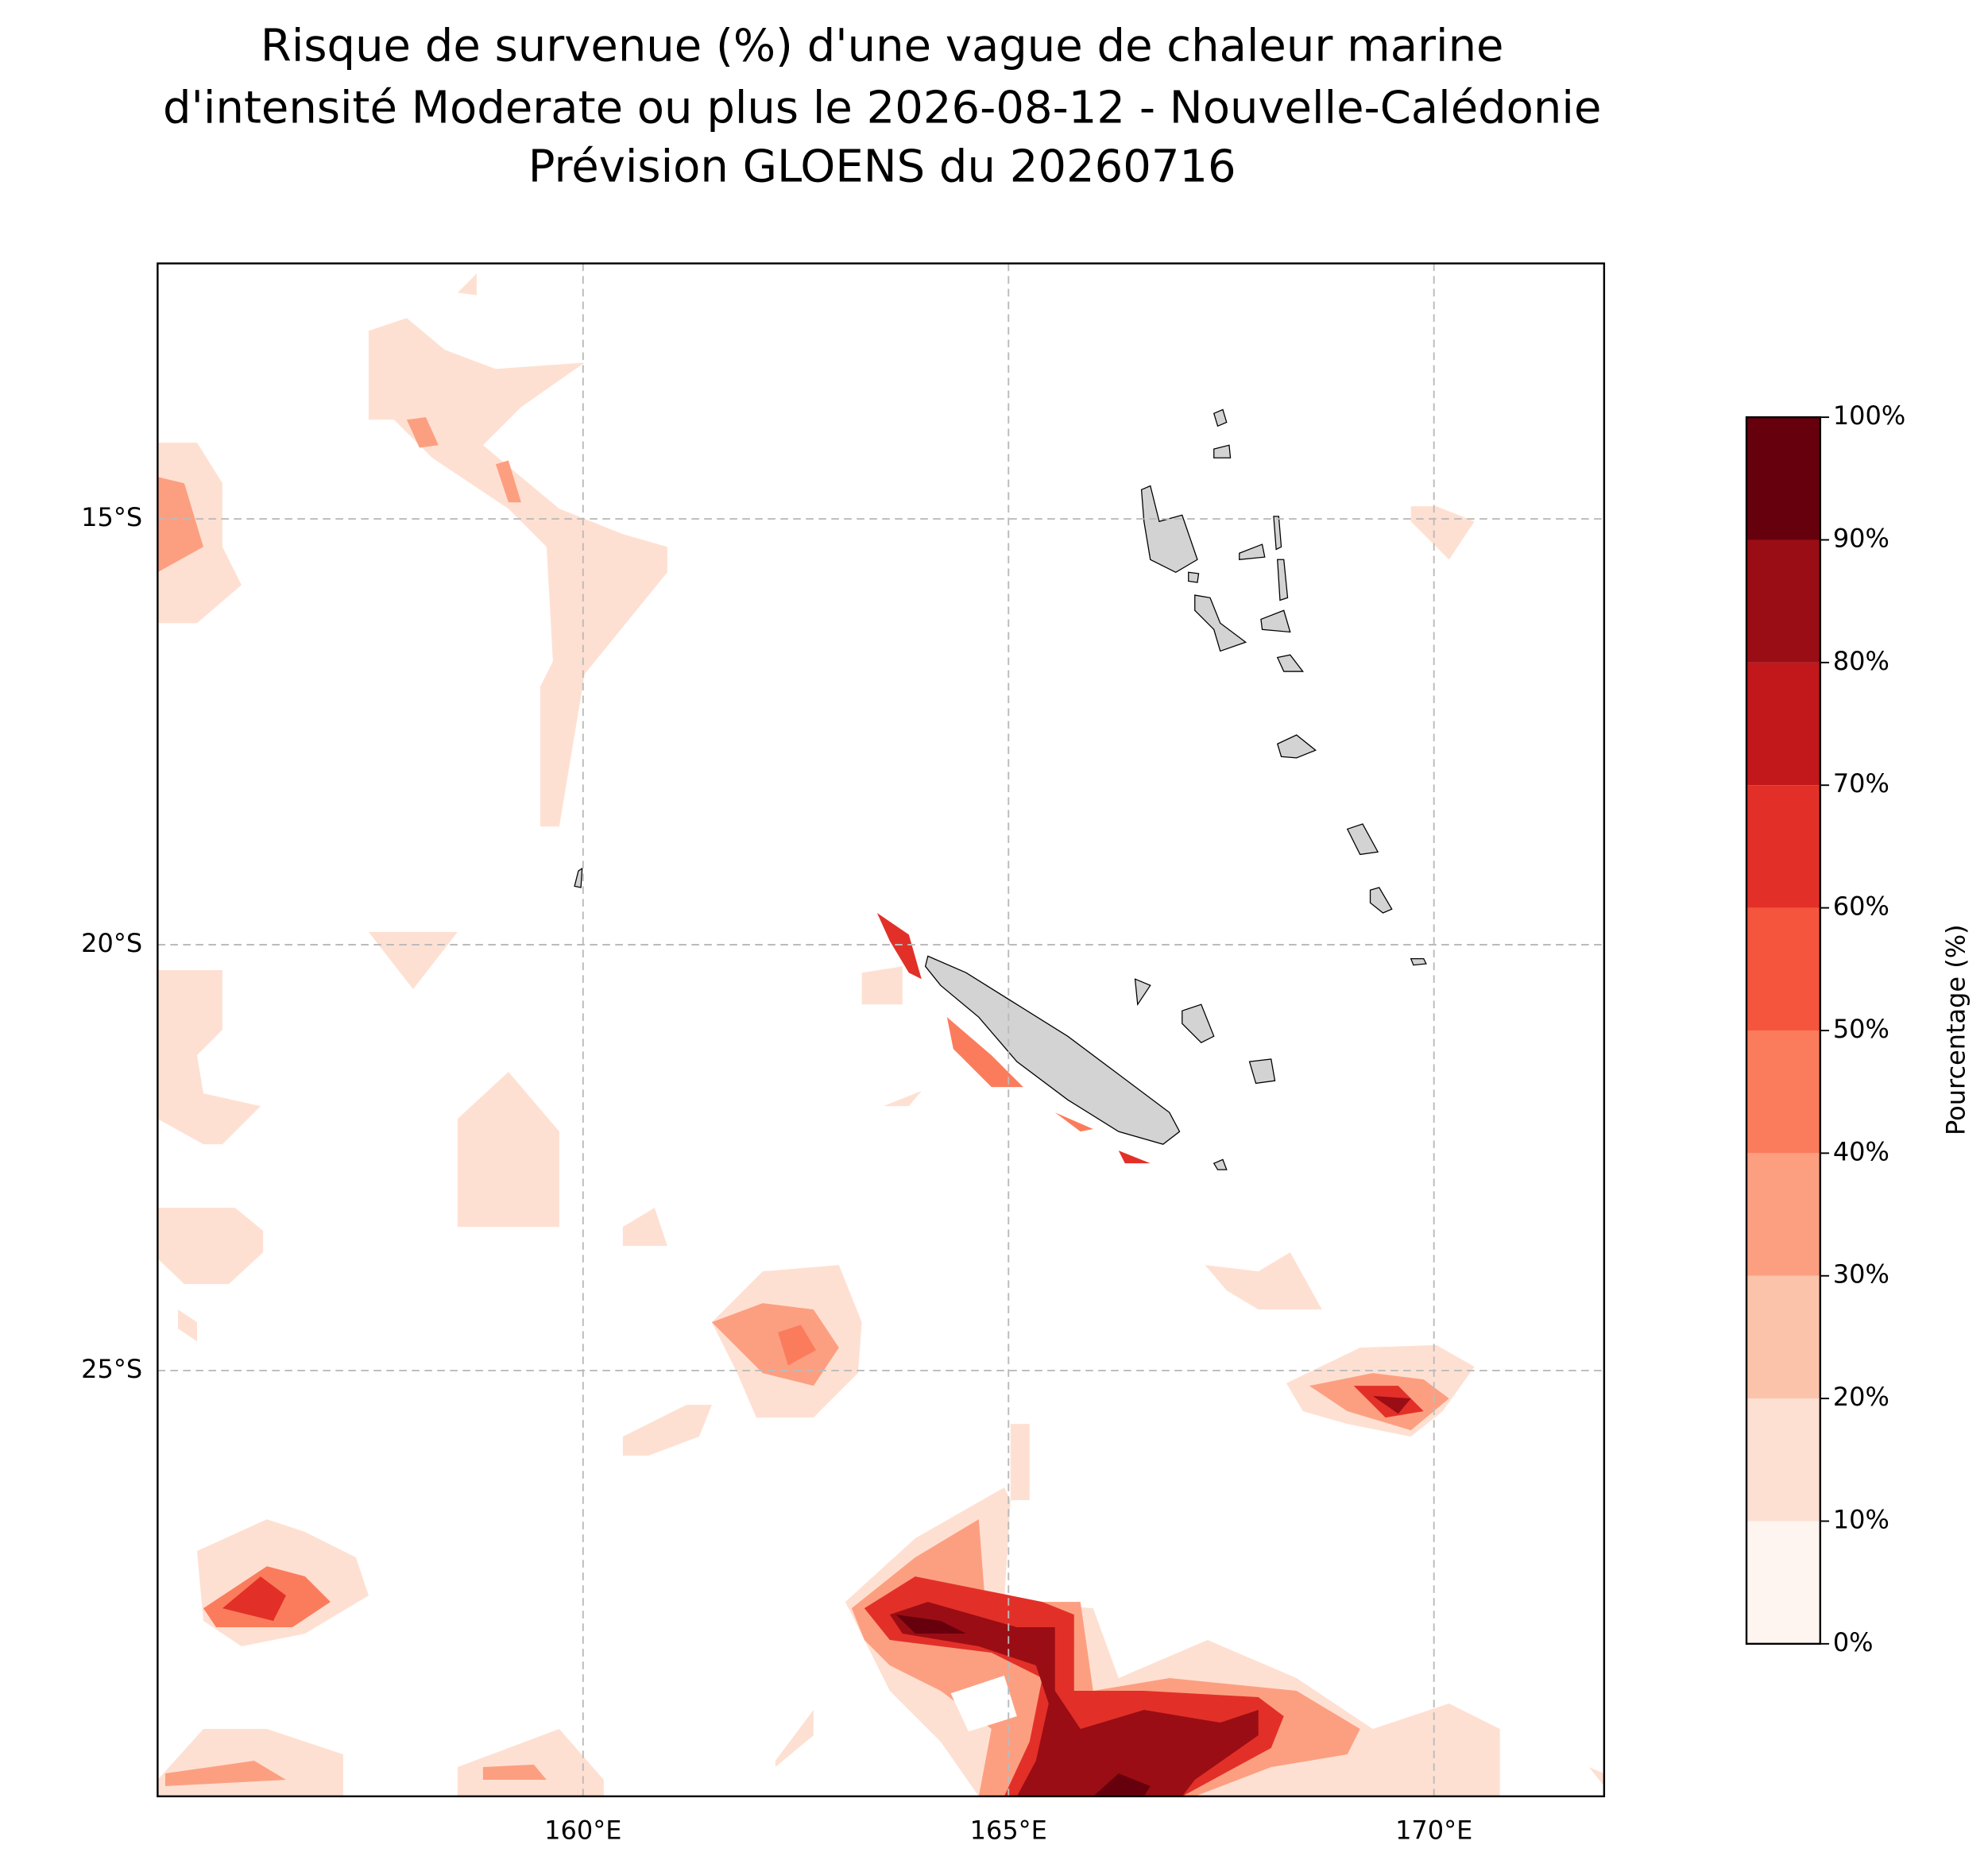 The width and height of the screenshot is (1988, 1864). What do you see at coordinates (1008, 1831) in the screenshot?
I see `x-tick-label: 165°E` at bounding box center [1008, 1831].